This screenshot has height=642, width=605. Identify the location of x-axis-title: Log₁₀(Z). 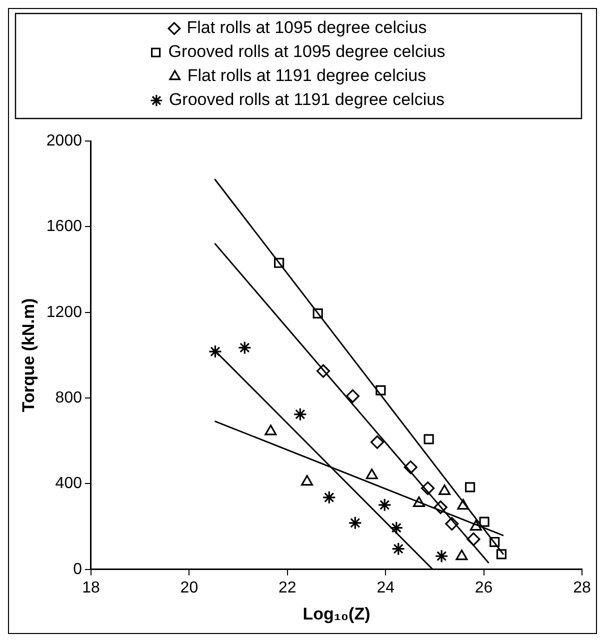
(336, 614).